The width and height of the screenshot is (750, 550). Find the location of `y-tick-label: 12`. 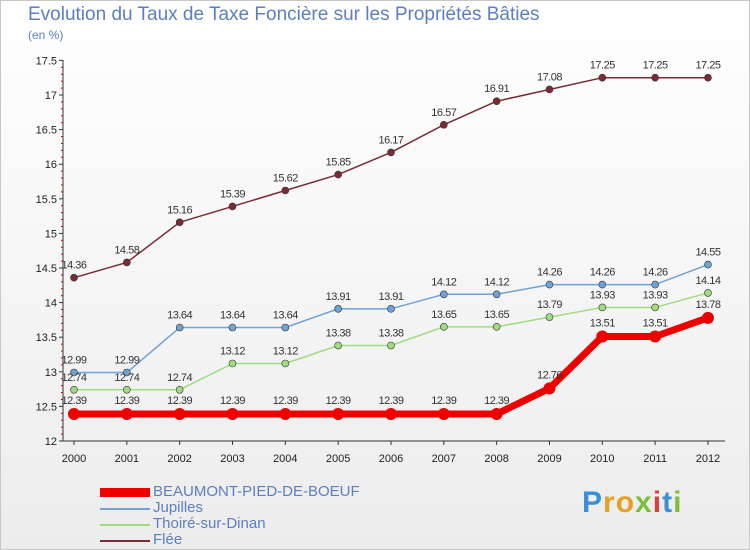

y-tick-label: 12 is located at coordinates (51, 442).